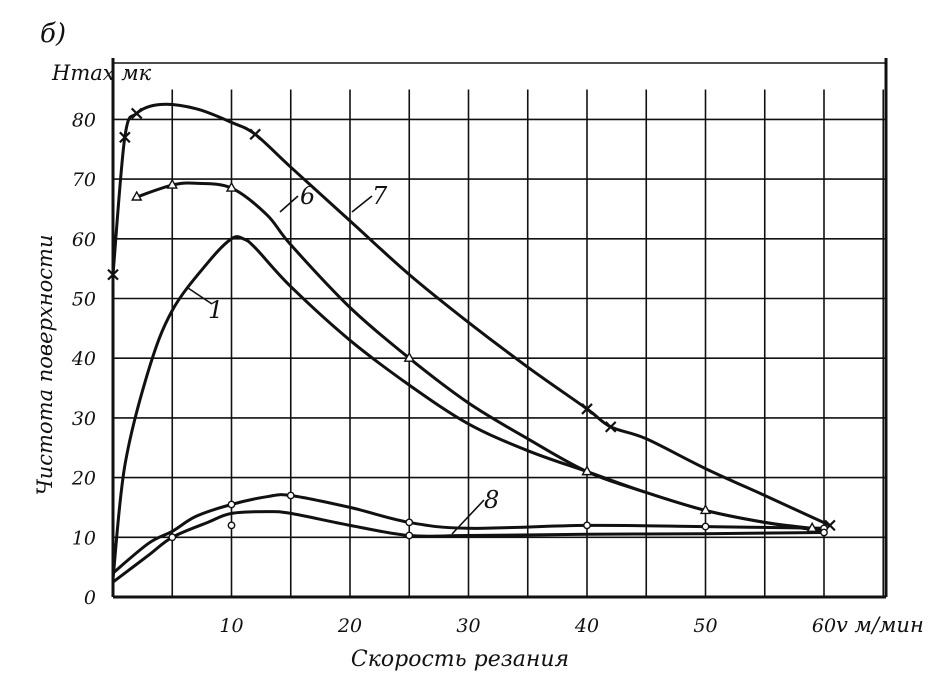  Describe the element at coordinates (53, 34) in the screenshot. I see `panel-label: б)` at that location.